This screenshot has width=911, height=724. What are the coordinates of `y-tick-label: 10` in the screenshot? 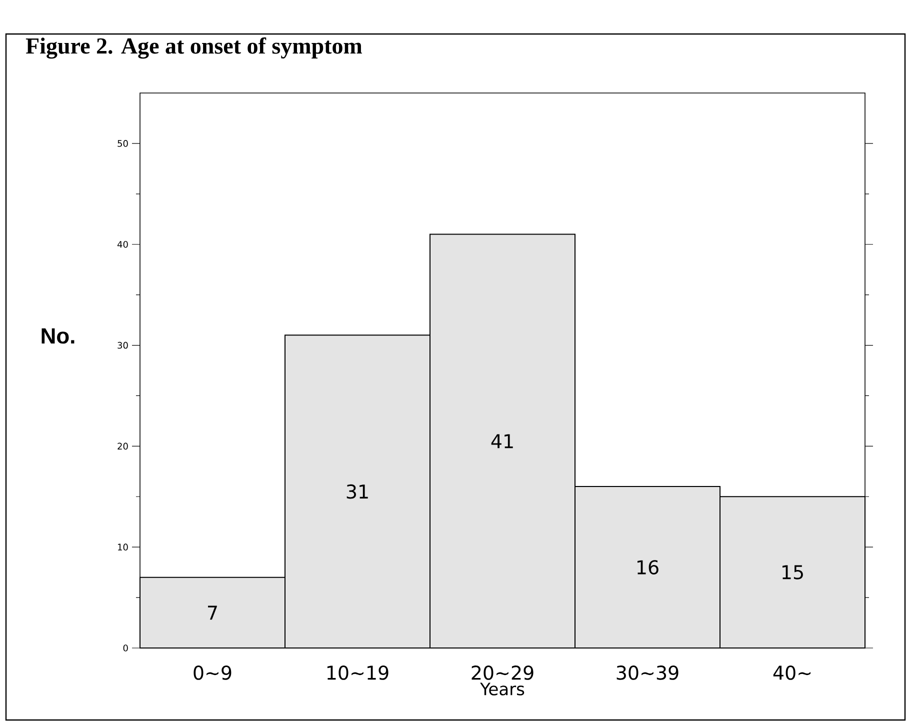 It's located at (123, 547).